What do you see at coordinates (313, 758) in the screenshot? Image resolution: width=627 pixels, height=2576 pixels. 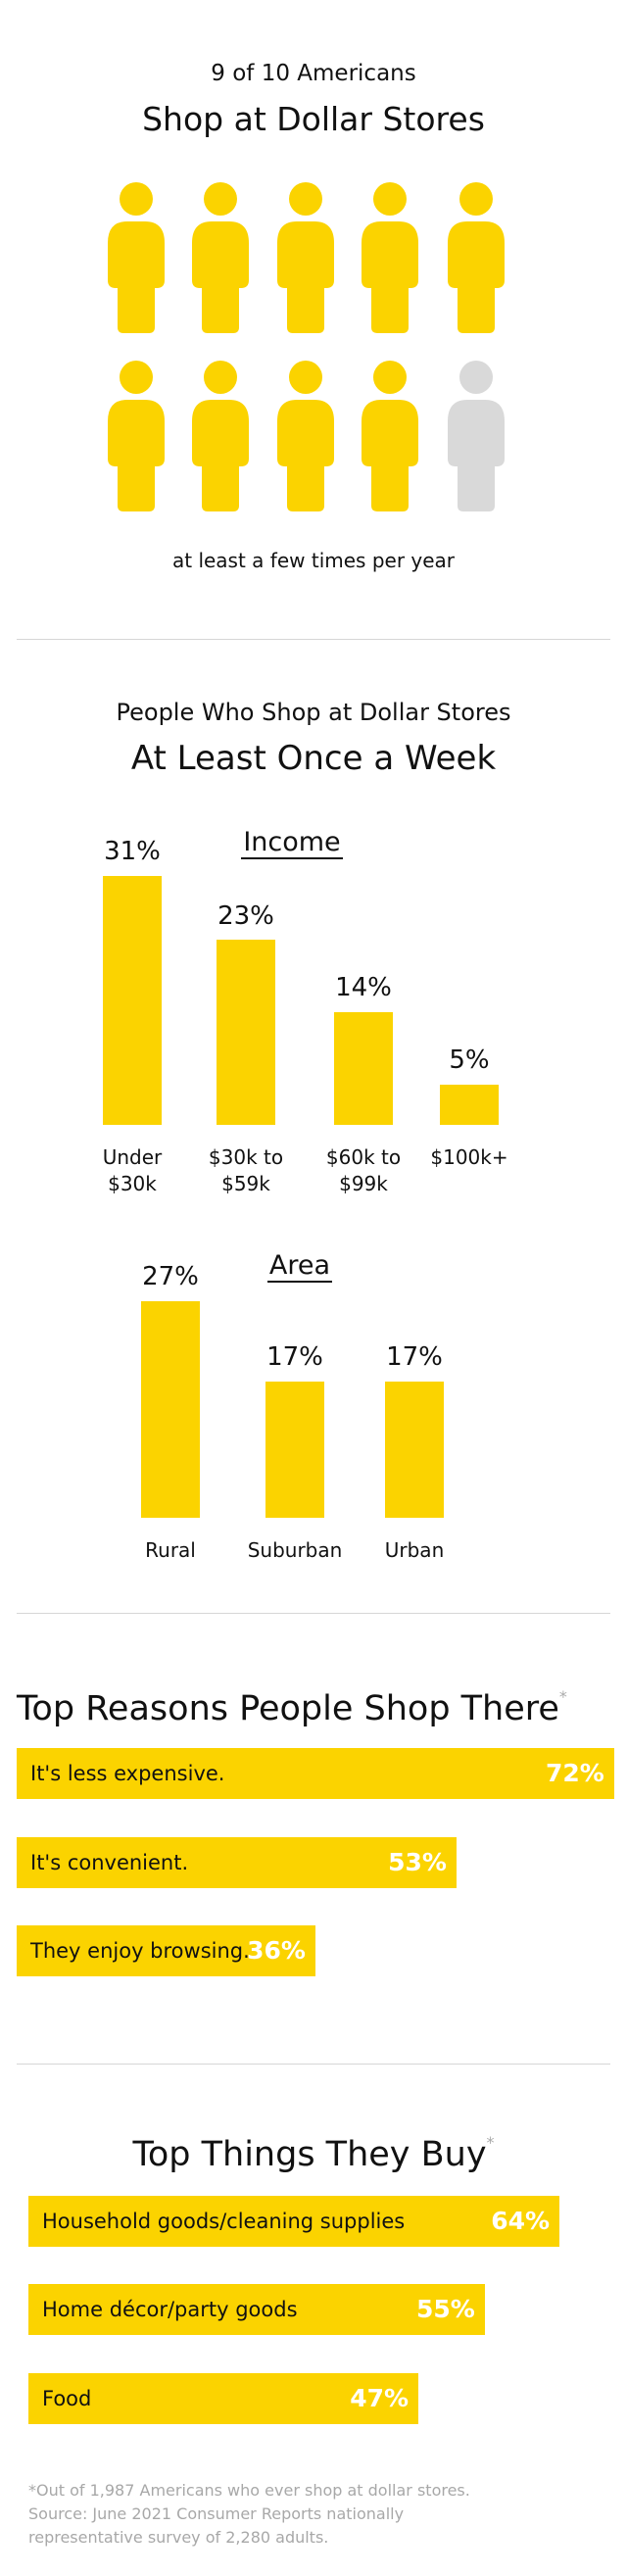 I see `section-subtitle: At Least Once a Week` at bounding box center [313, 758].